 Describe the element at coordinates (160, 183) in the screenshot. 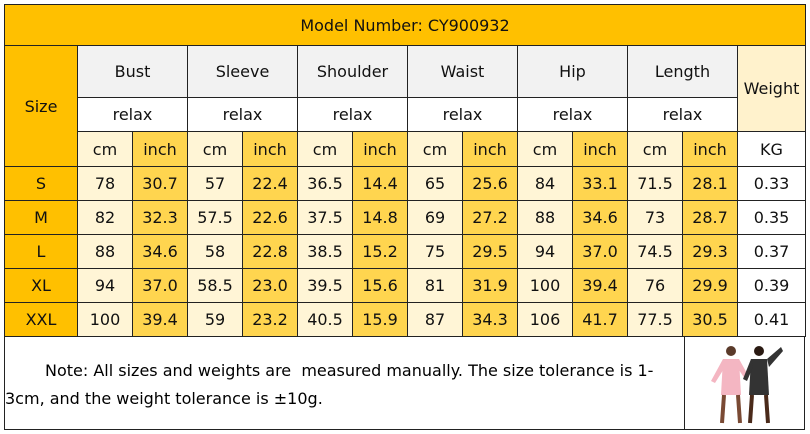

I see `value-cell: 30.7` at that location.